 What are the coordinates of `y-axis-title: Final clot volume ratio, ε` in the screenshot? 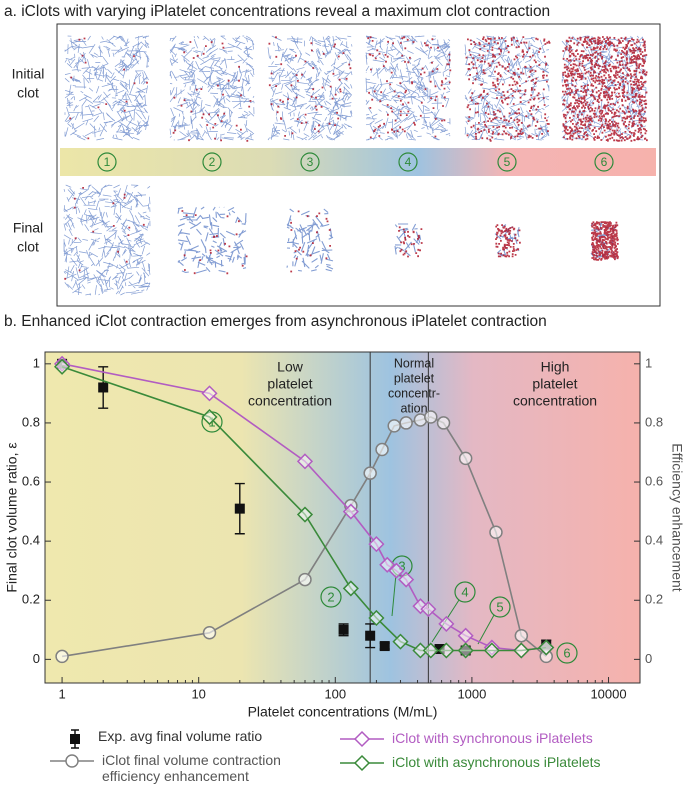 It's located at (12, 517).